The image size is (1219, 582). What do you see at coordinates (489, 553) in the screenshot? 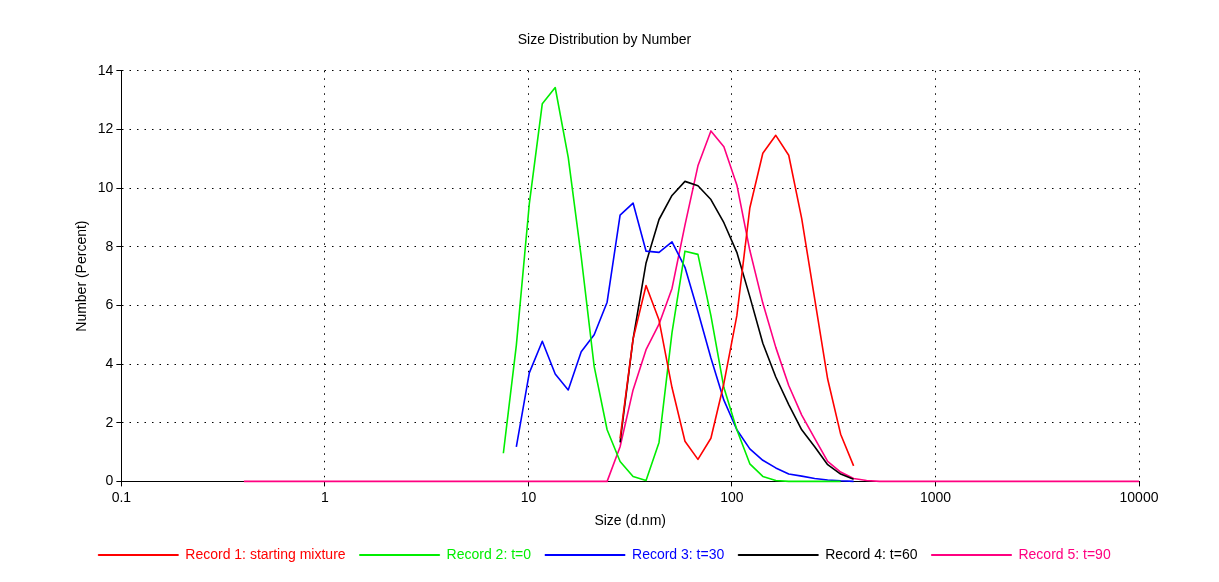
I see `text: Record 2: t=0` at bounding box center [489, 553].